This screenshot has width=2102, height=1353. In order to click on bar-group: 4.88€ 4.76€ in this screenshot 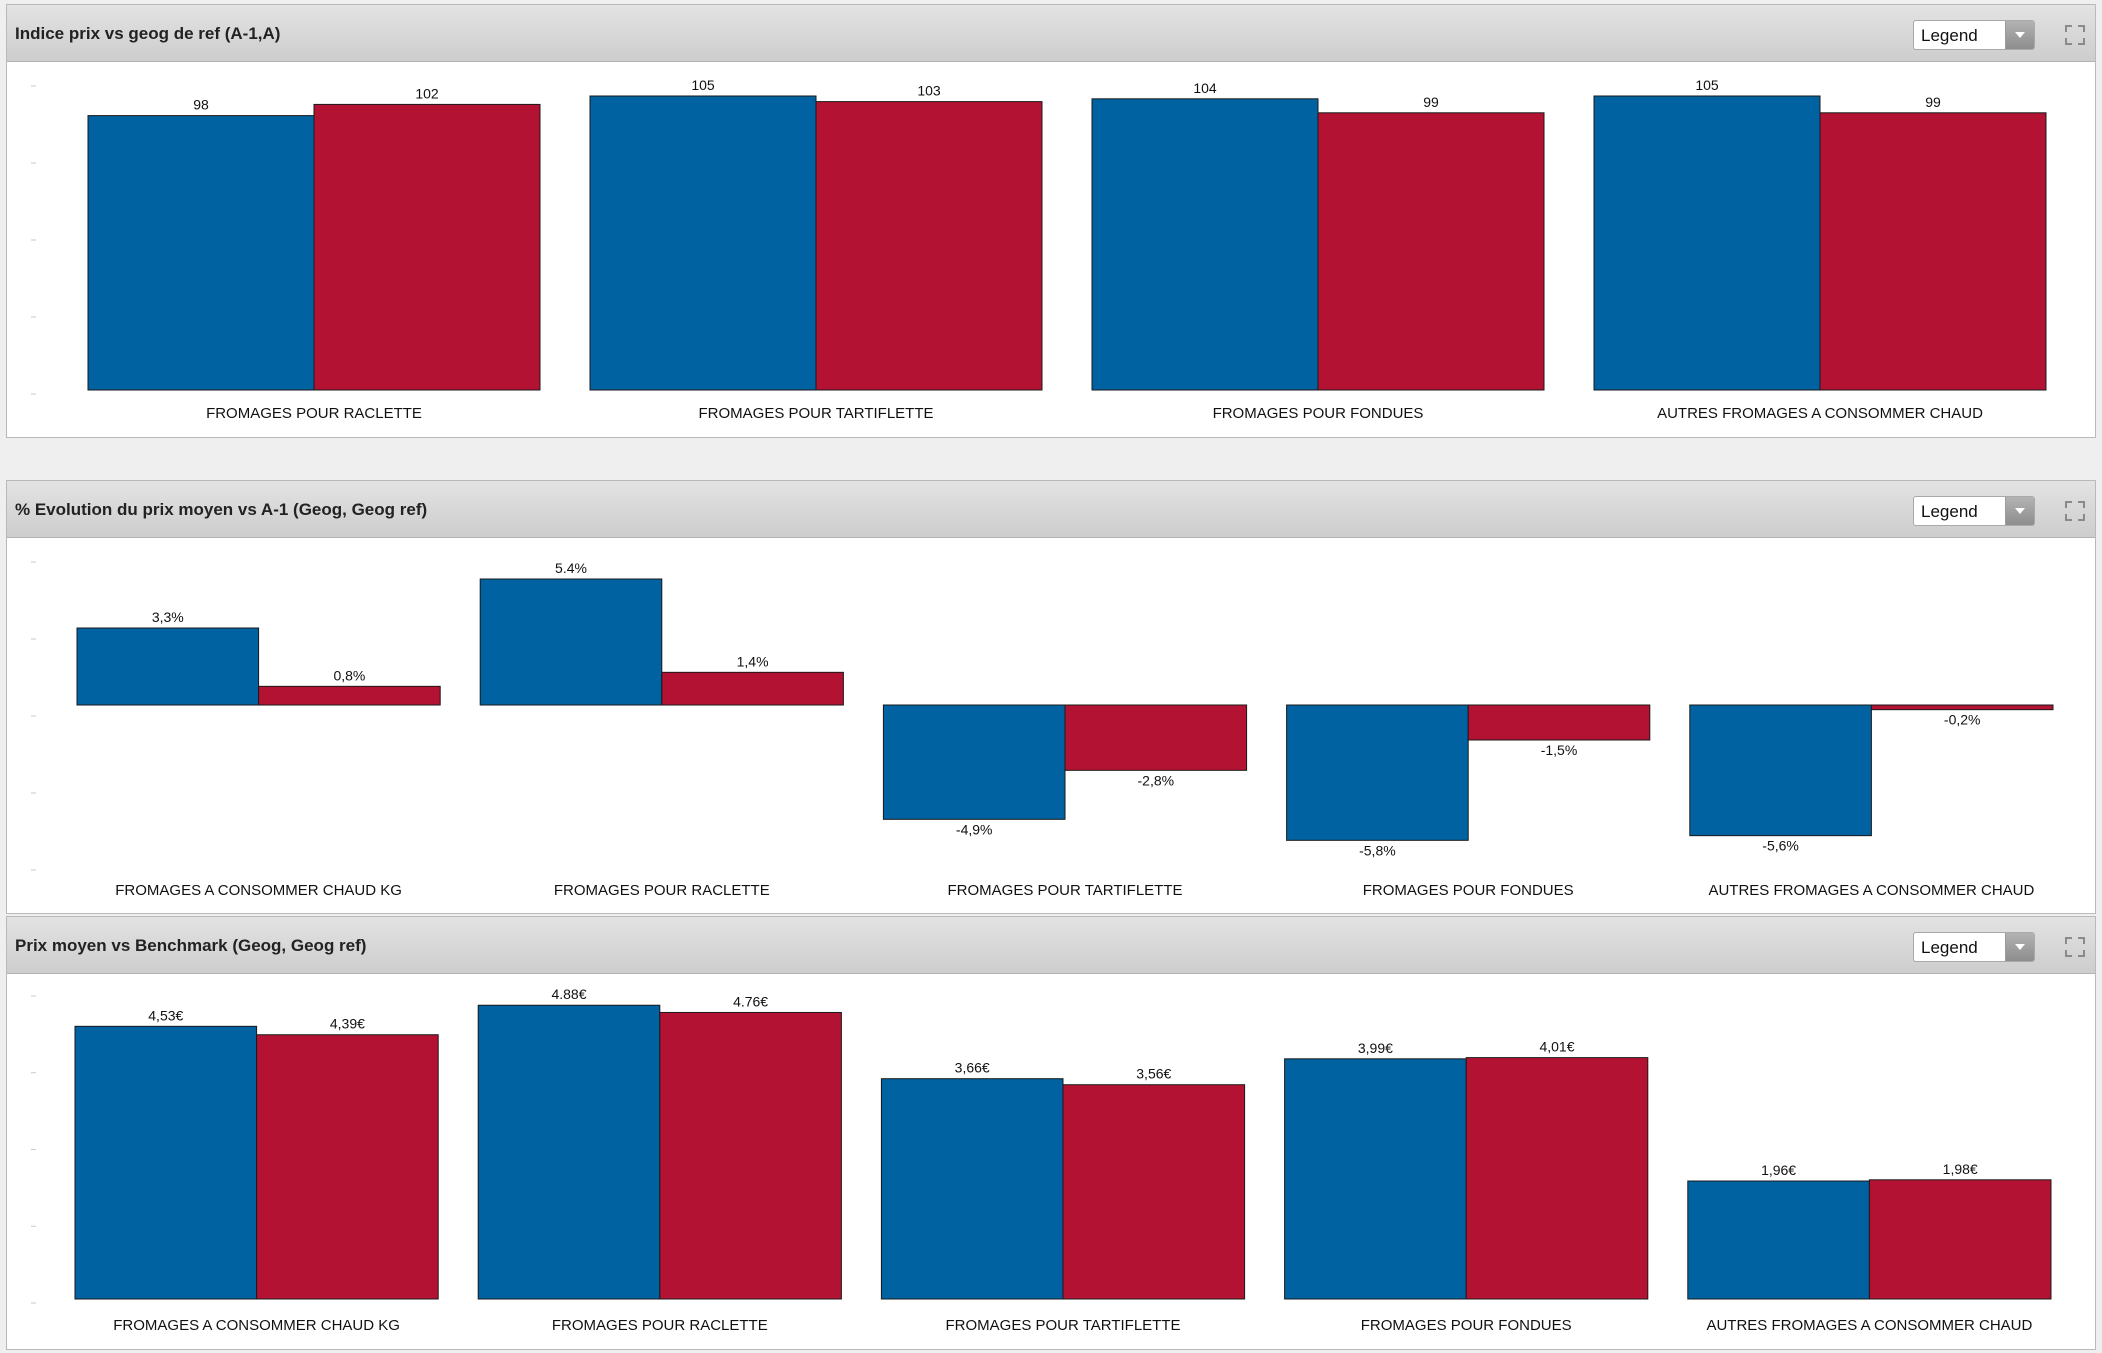, I will do `click(659, 1143)`.